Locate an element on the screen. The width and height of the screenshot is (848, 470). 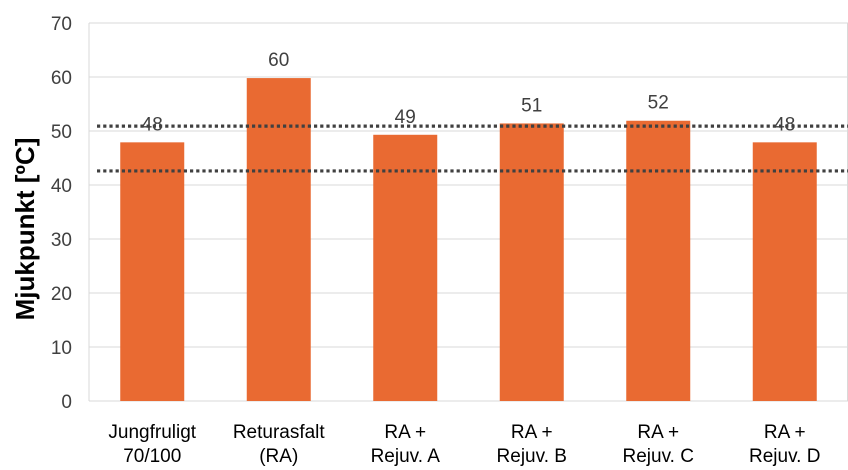
data-label: 52 is located at coordinates (658, 103).